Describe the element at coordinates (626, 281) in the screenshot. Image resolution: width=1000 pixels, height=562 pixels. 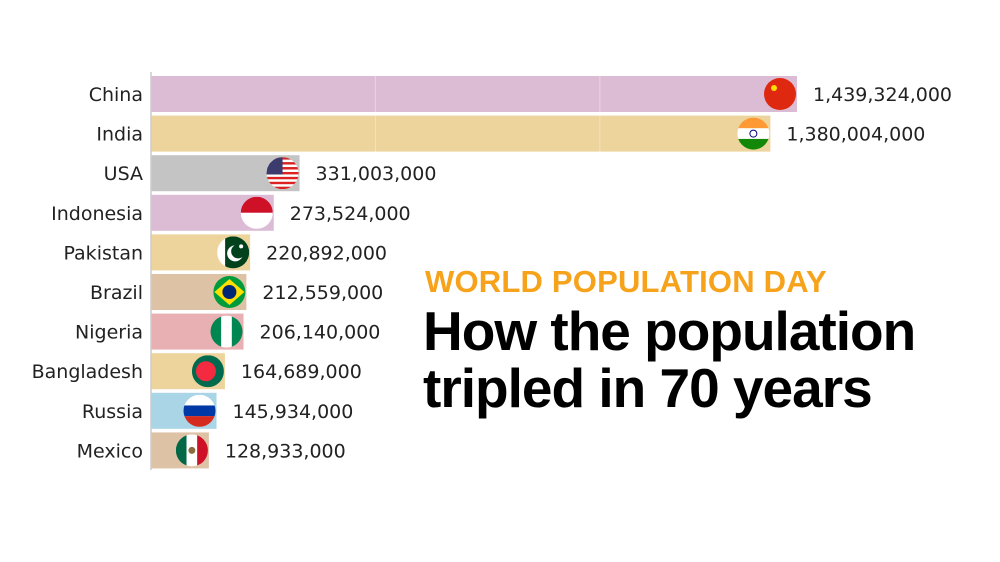
I see `kicker: WORLD POPULATION DAY` at that location.